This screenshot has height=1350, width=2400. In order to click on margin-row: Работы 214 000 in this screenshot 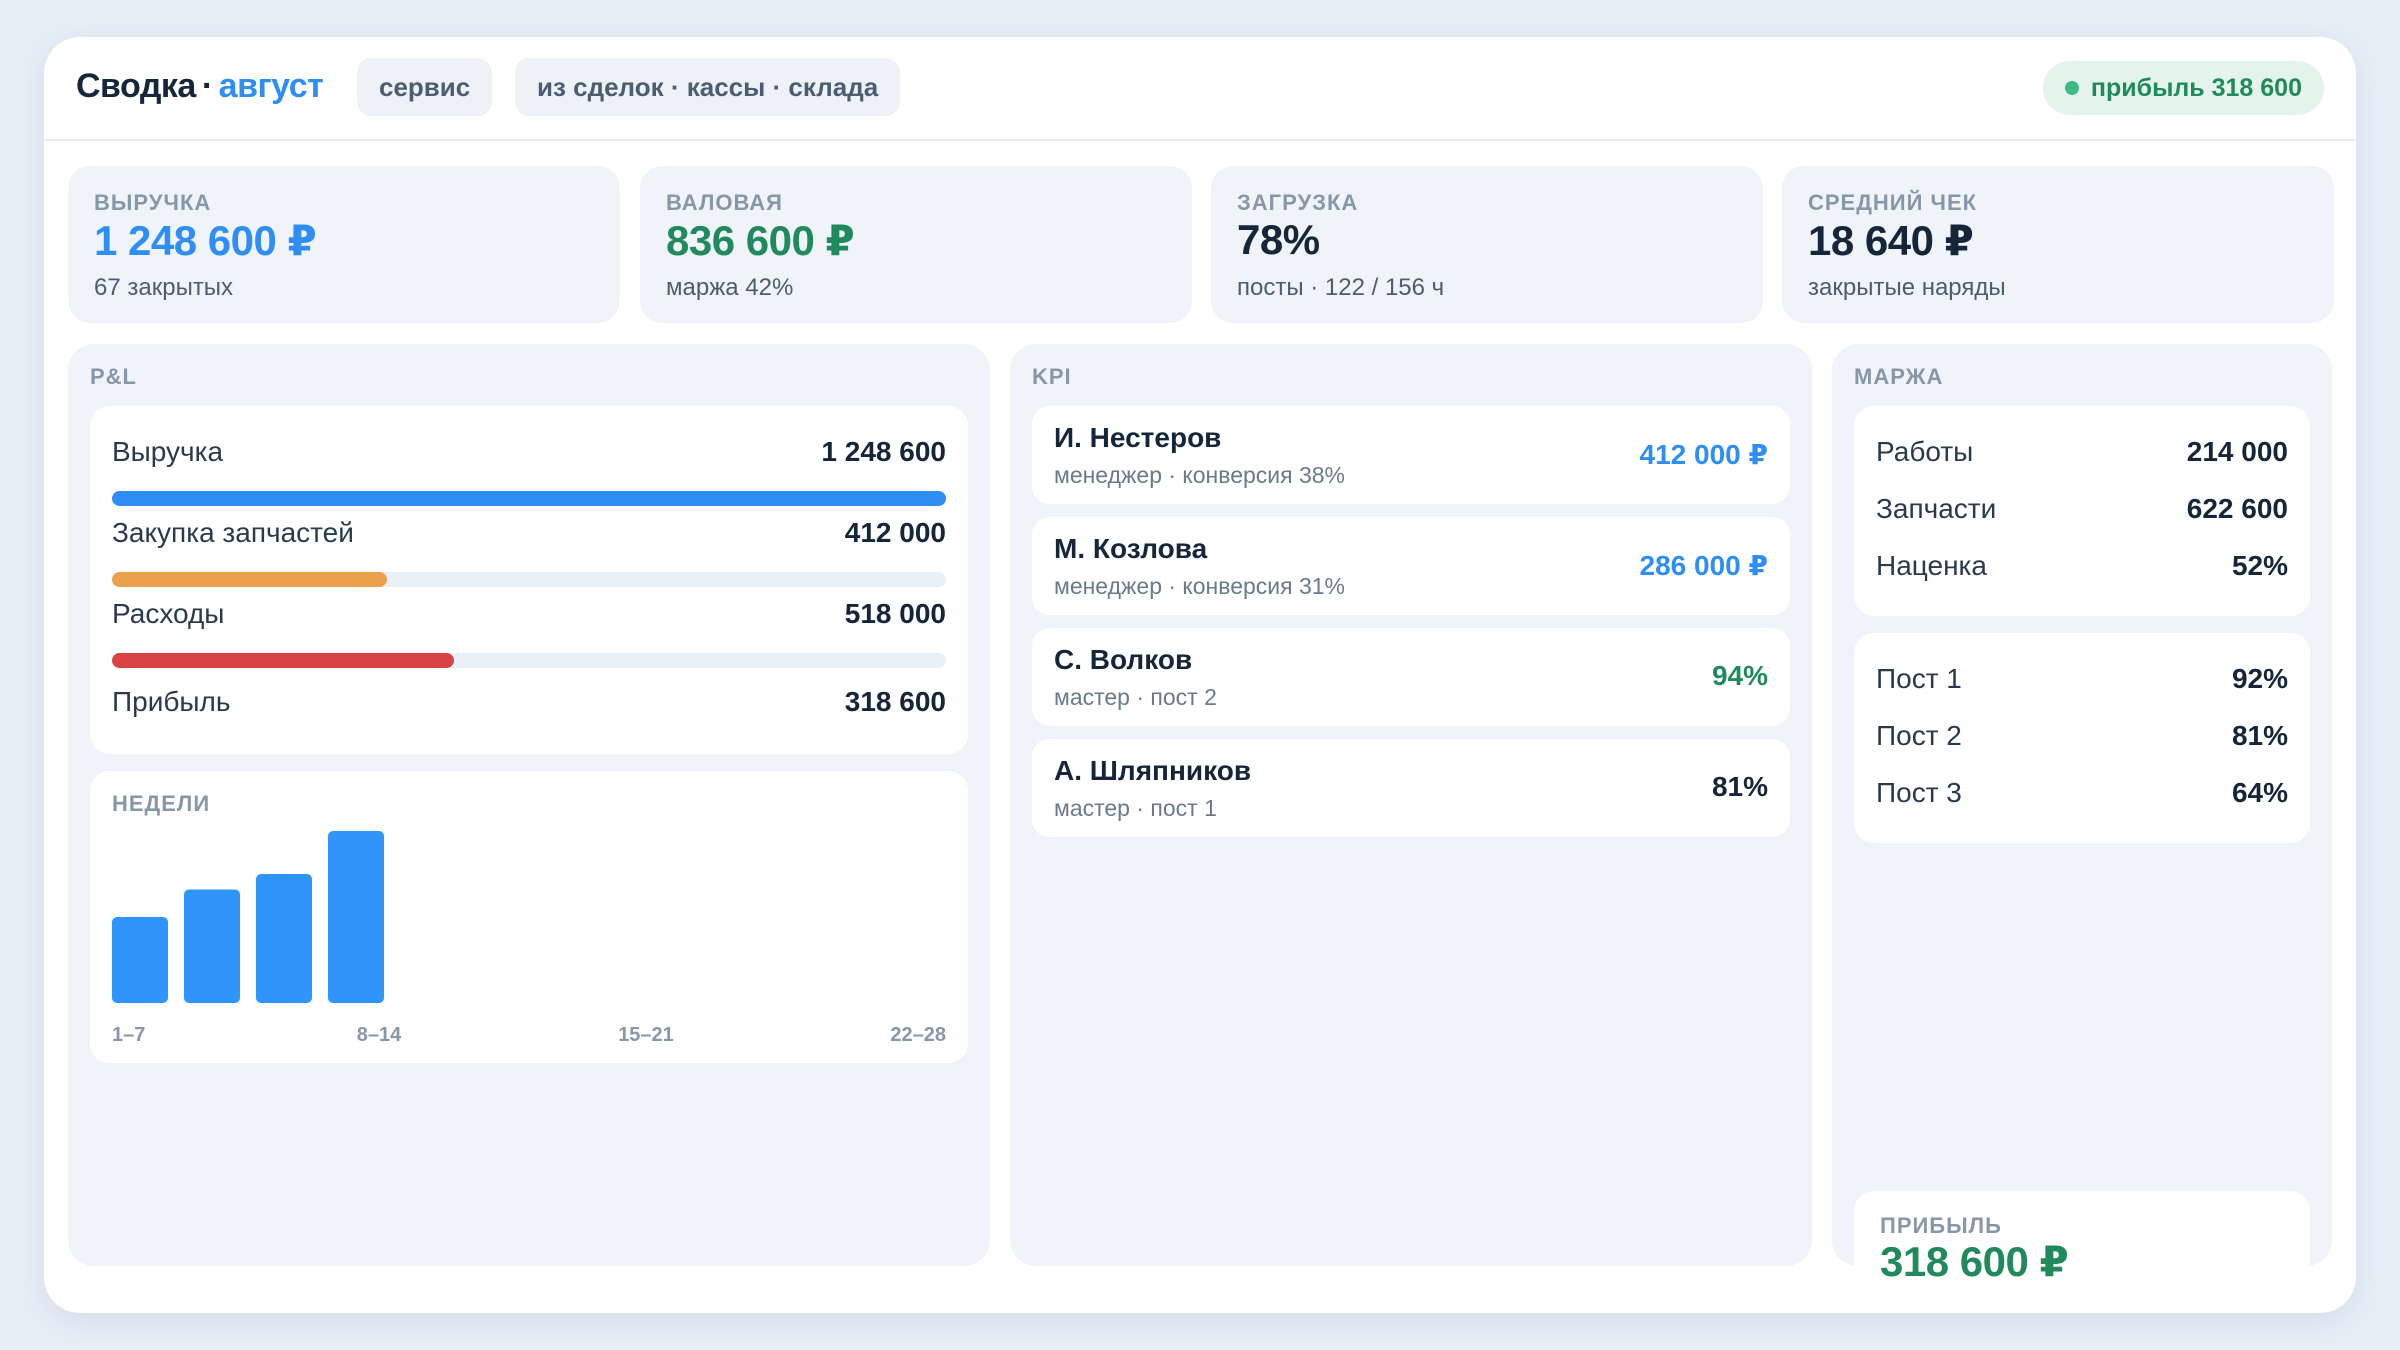, I will do `click(2082, 456)`.